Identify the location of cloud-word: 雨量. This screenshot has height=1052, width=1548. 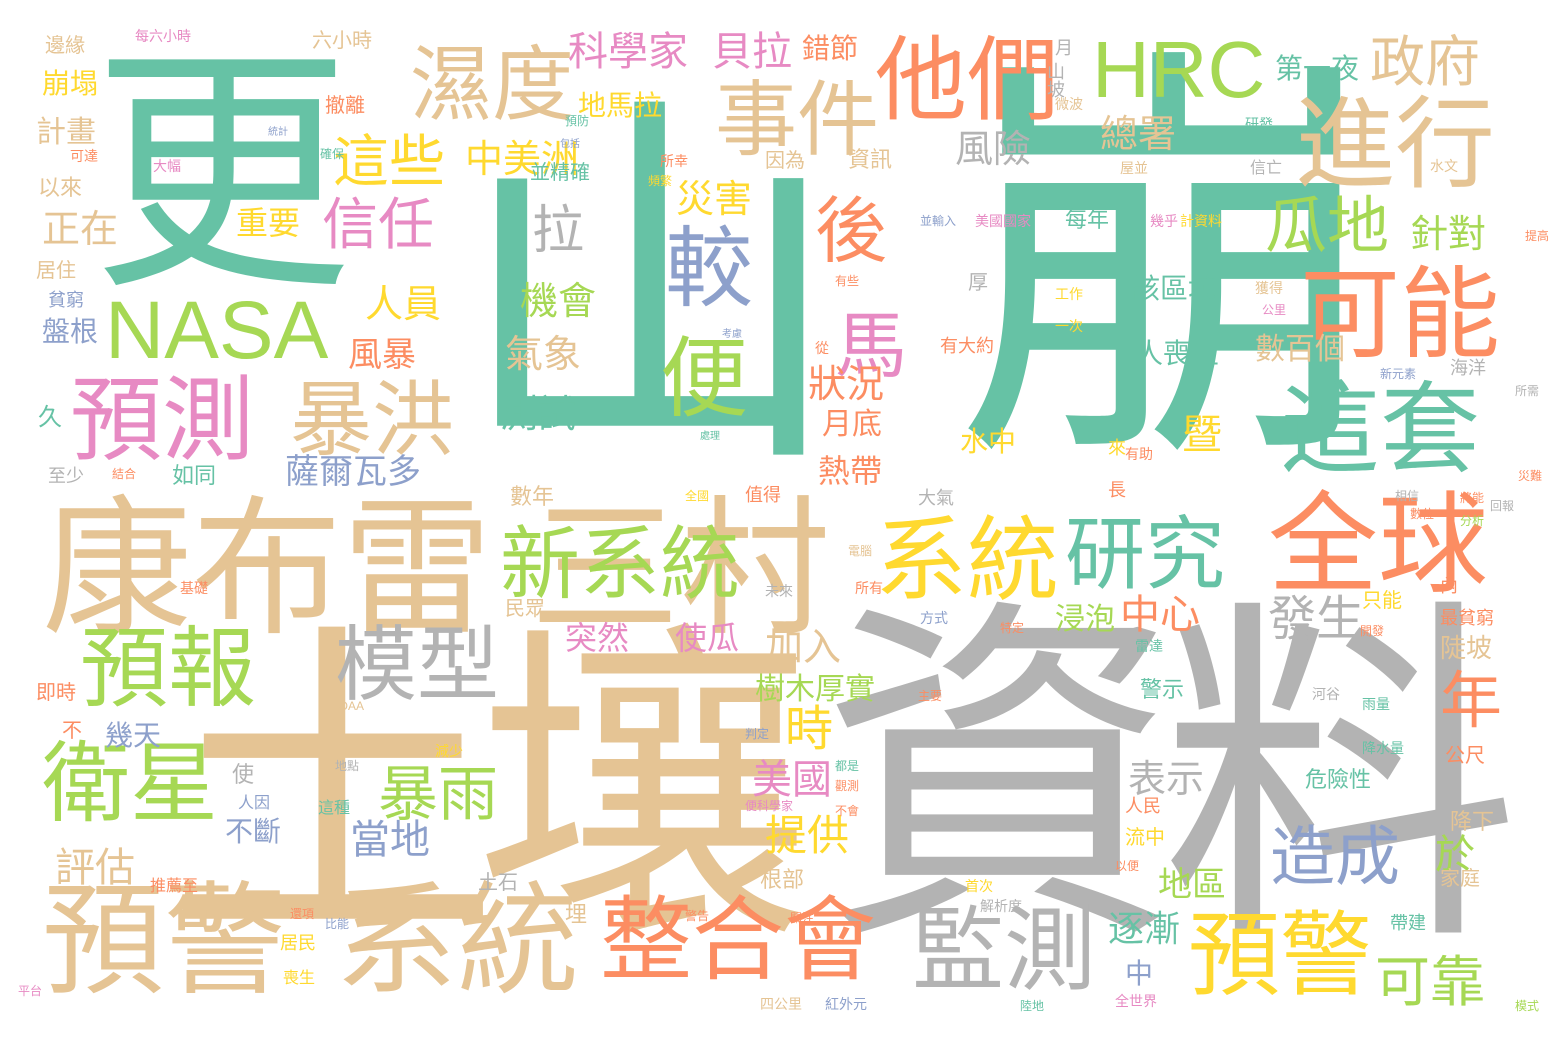
(1376, 705).